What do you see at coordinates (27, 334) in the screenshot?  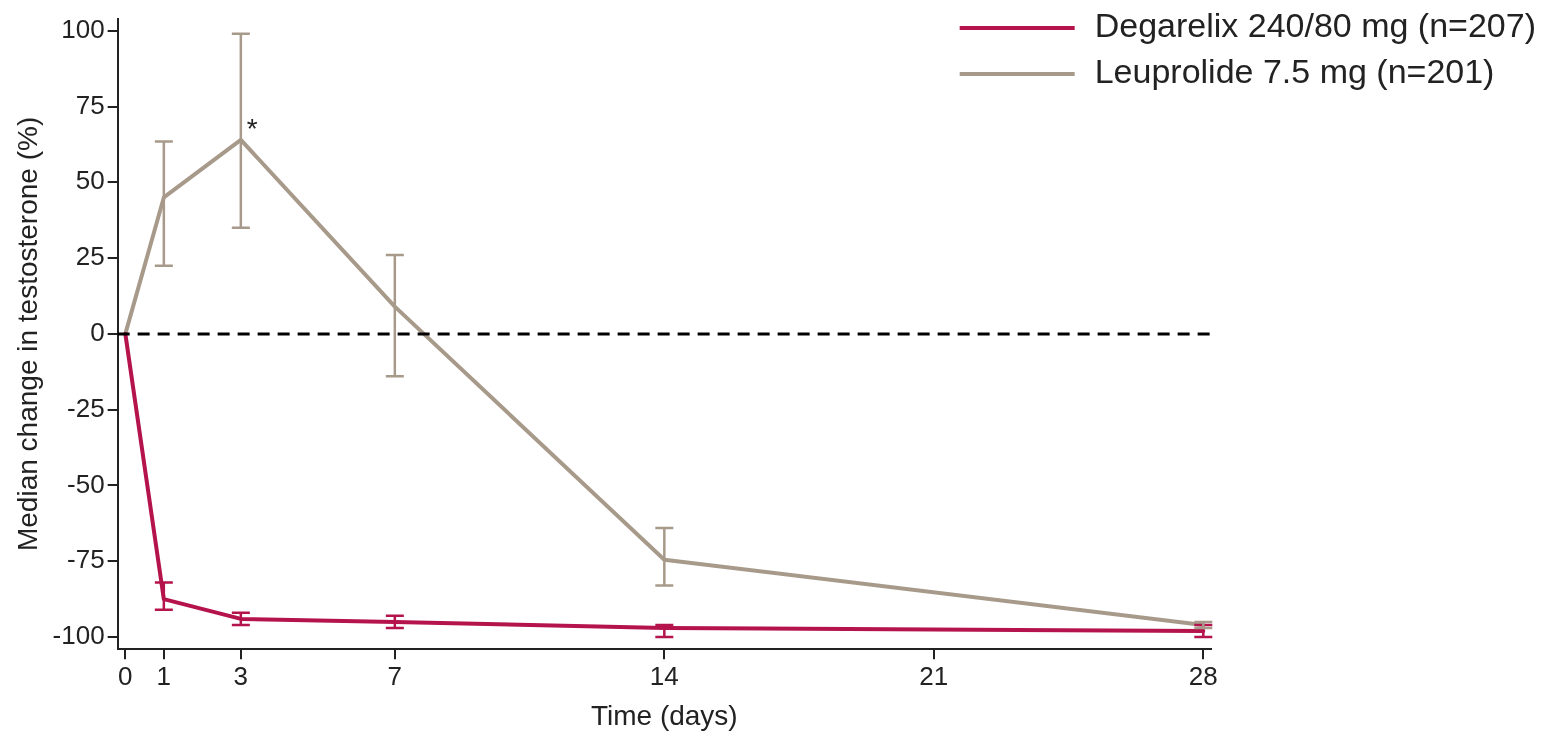 I see `y-axis-title: Median change in testosterone (%)` at bounding box center [27, 334].